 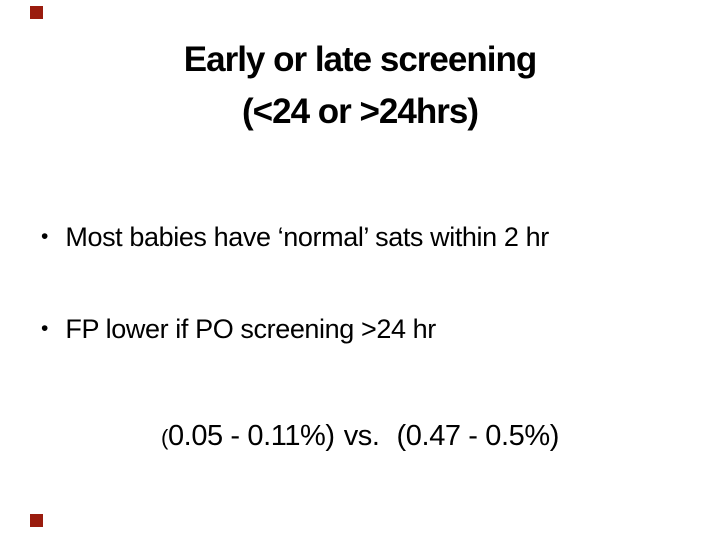 What do you see at coordinates (360, 111) in the screenshot?
I see `slide-title-line2: (<24 or >24hrs)` at bounding box center [360, 111].